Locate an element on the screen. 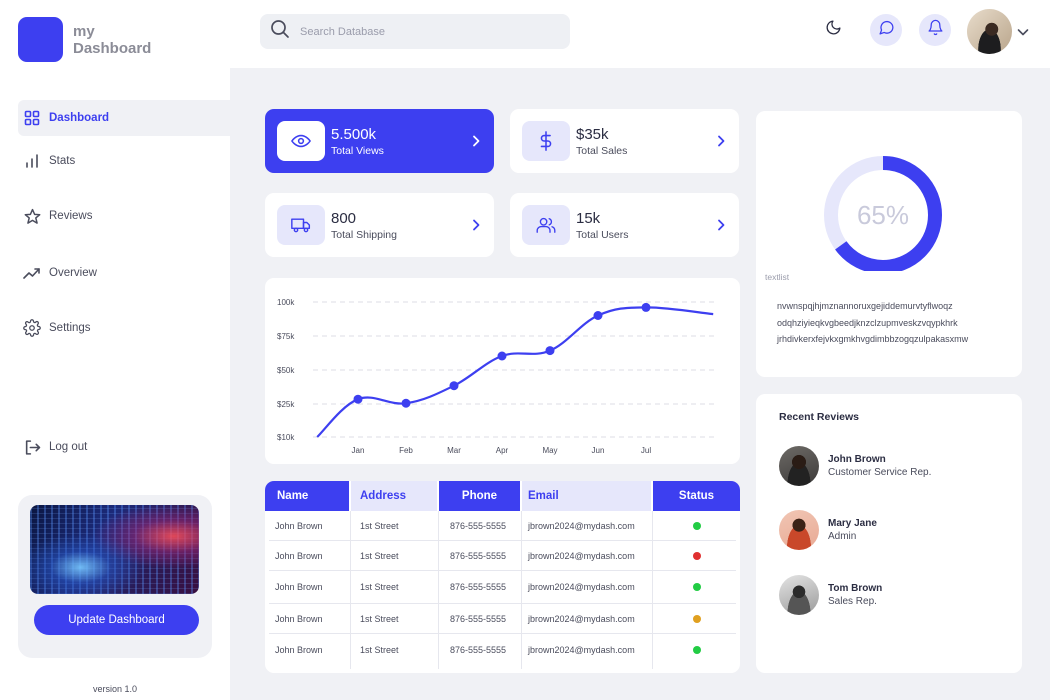 The width and height of the screenshot is (1050, 700). stat-card-users: 15k Total Users is located at coordinates (624, 225).